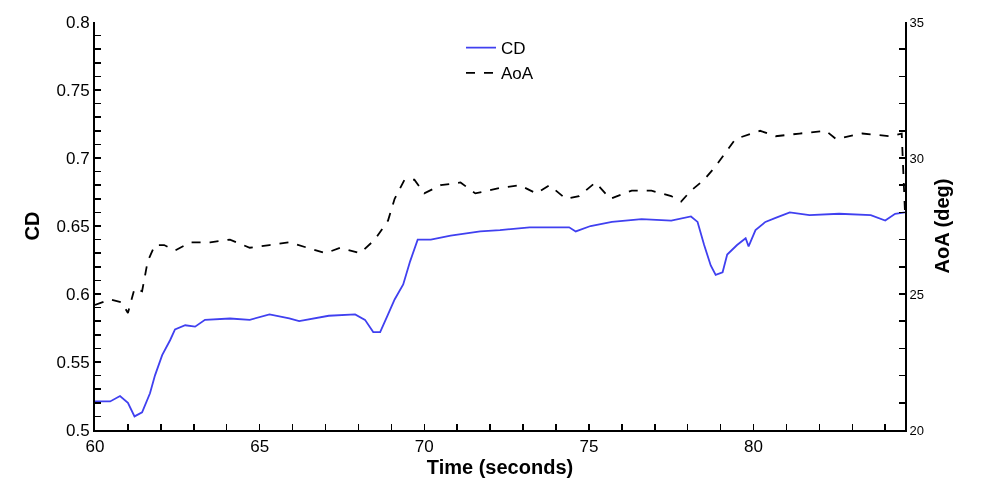 The height and width of the screenshot is (485, 1001). What do you see at coordinates (917, 22) in the screenshot?
I see `y2-tick-label: 35` at bounding box center [917, 22].